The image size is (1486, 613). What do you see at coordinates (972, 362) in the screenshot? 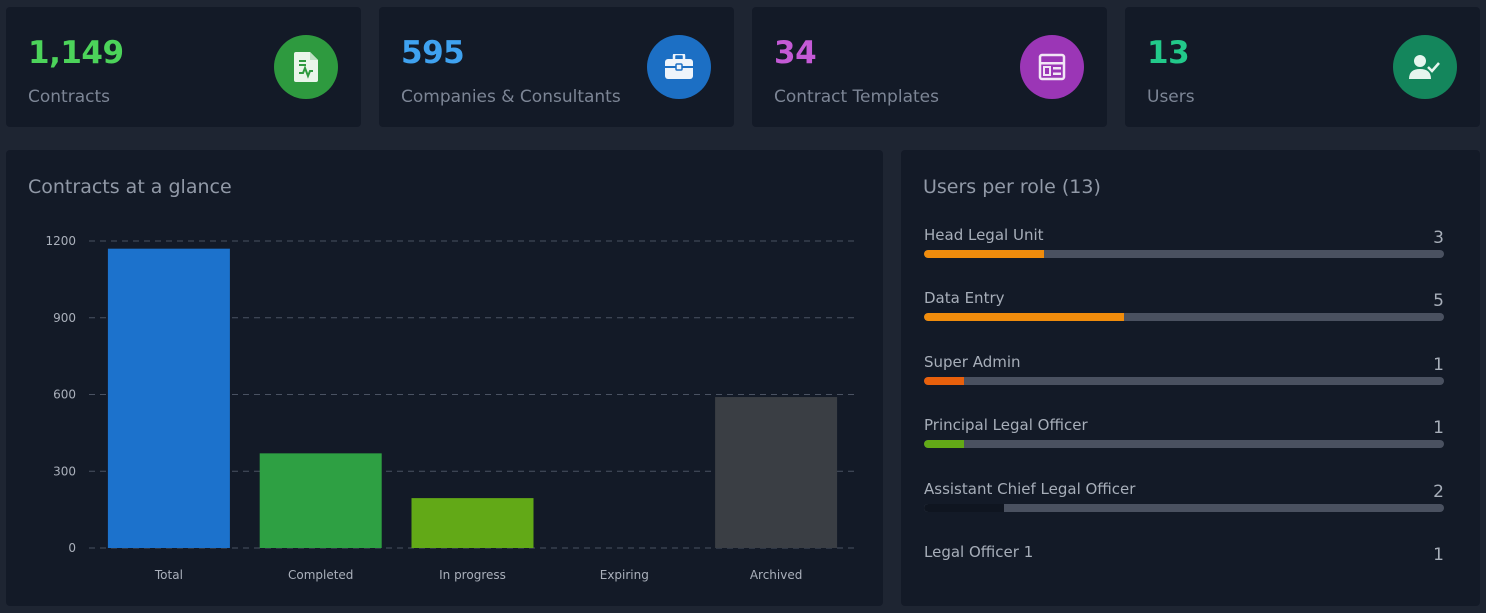
I see `role-name: Super Admin` at bounding box center [972, 362].